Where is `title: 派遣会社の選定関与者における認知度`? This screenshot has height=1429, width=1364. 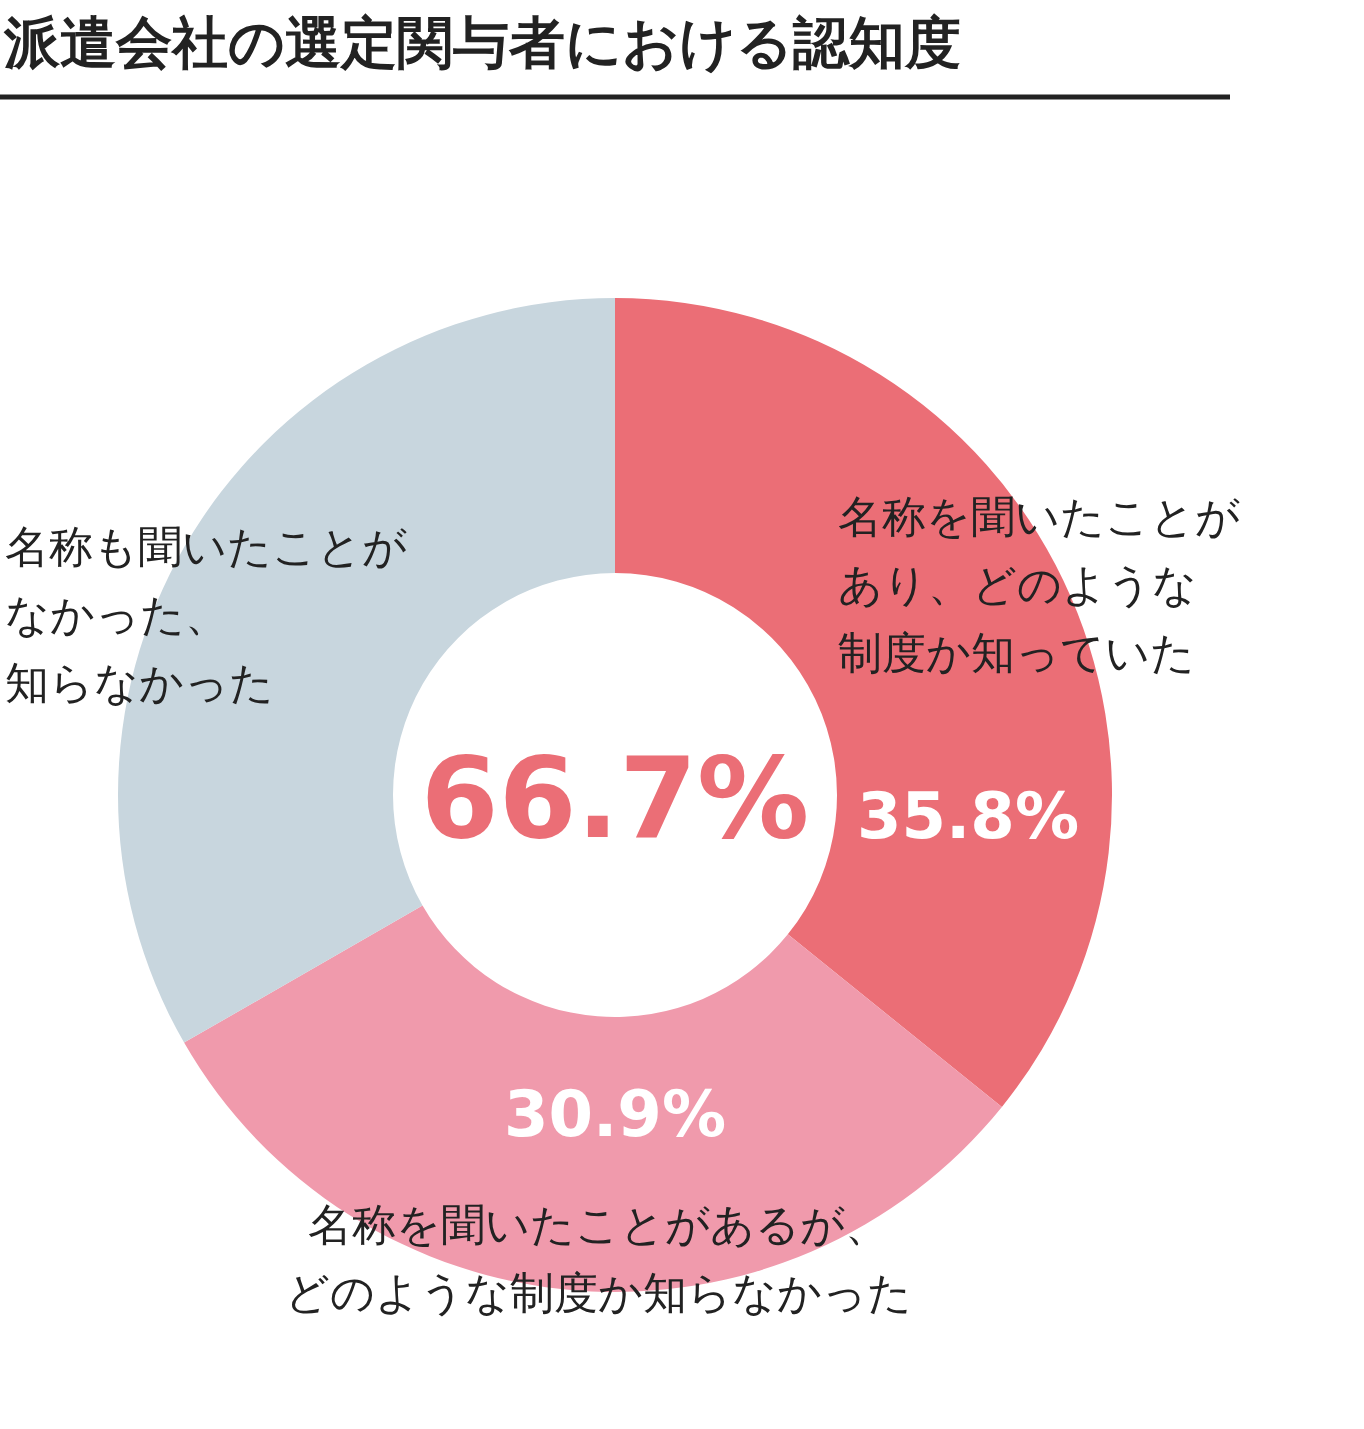 title: 派遣会社の選定関与者における認知度 is located at coordinates (482, 42).